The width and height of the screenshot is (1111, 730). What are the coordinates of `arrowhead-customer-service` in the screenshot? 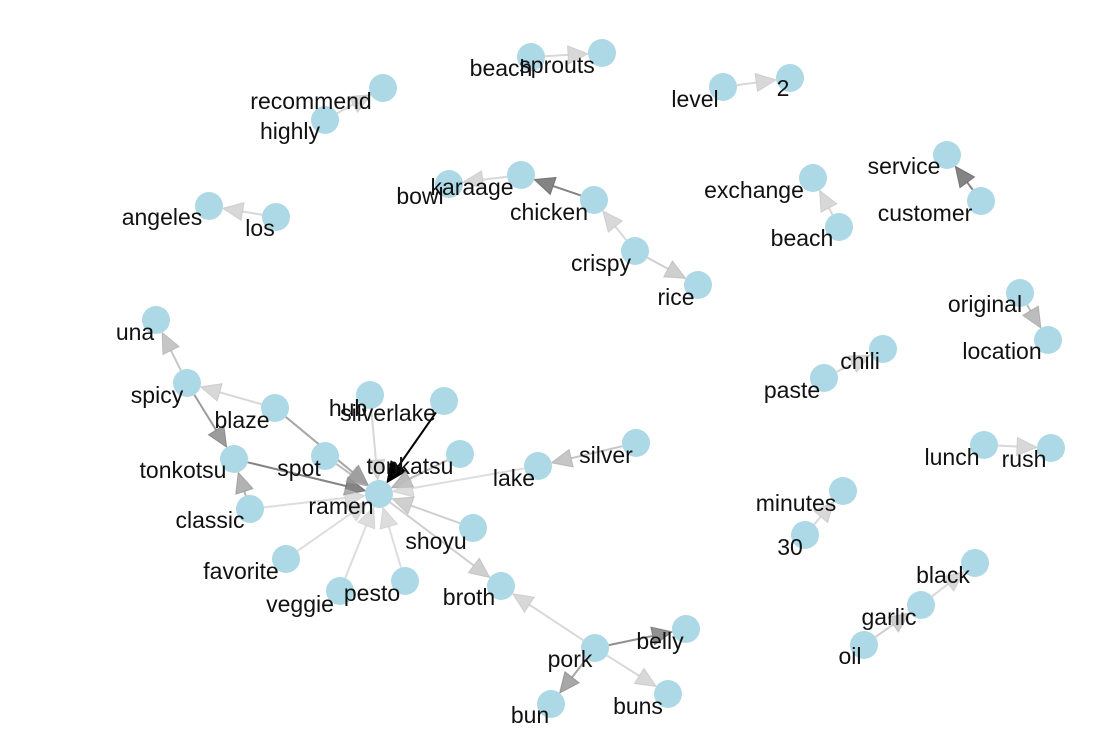 It's located at (965, 177).